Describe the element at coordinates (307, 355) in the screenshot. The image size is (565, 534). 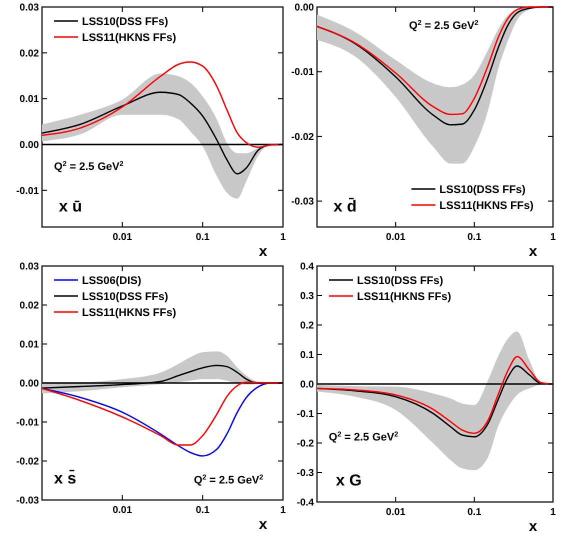
I see `y-tick-label: 0.1` at that location.